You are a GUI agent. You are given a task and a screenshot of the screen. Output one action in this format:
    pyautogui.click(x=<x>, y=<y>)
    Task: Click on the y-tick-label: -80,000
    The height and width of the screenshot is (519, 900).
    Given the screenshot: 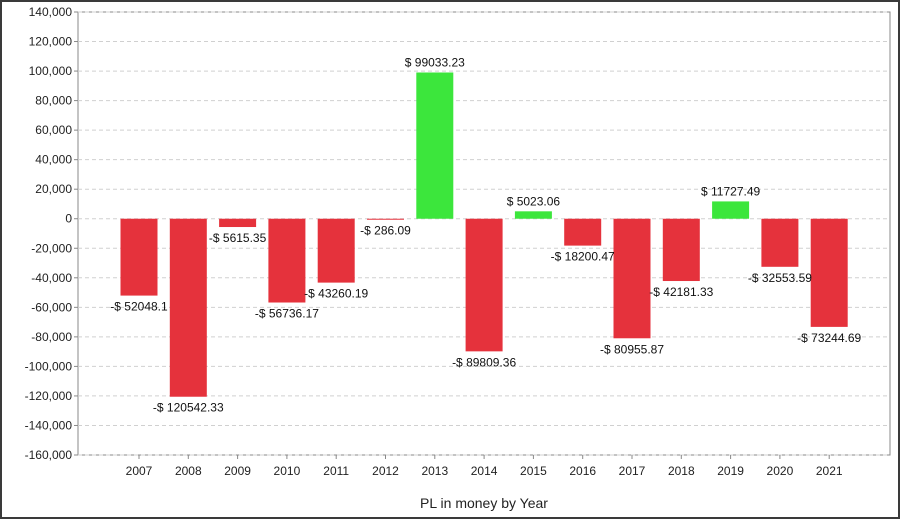 What is the action you would take?
    pyautogui.click(x=51, y=337)
    